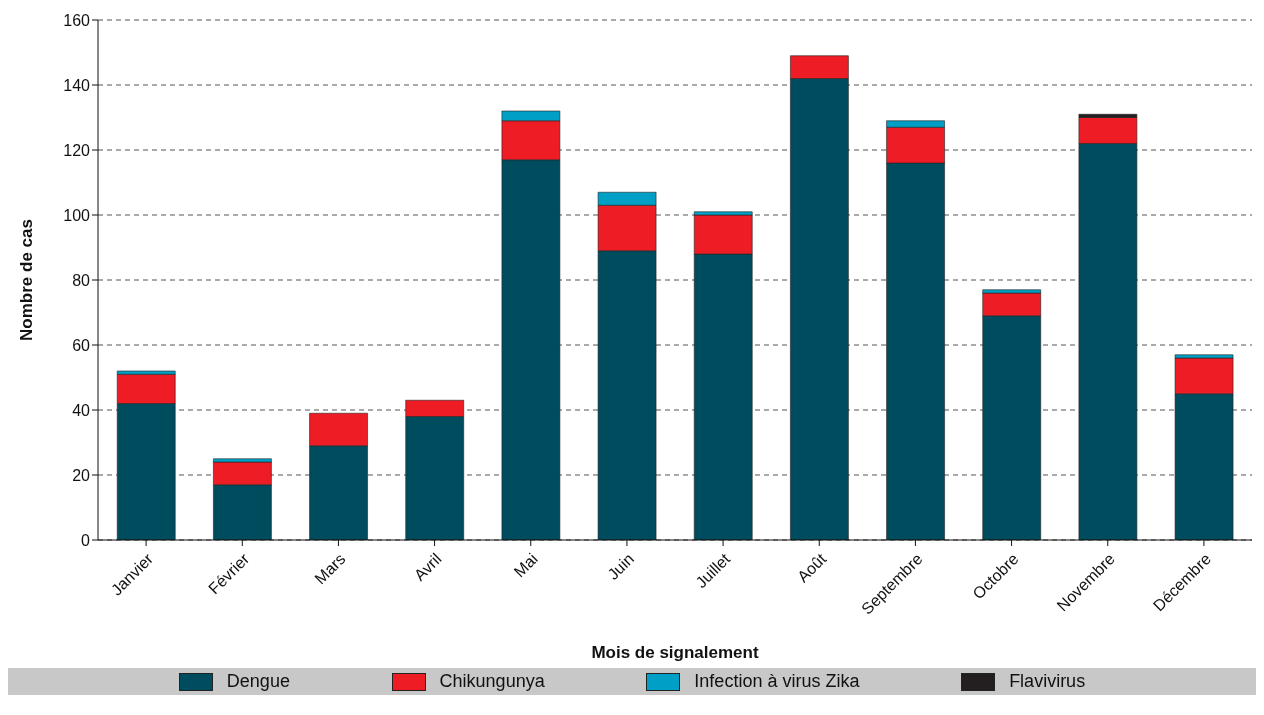 The width and height of the screenshot is (1264, 715). What do you see at coordinates (81, 345) in the screenshot?
I see `y-tick-label: 60` at bounding box center [81, 345].